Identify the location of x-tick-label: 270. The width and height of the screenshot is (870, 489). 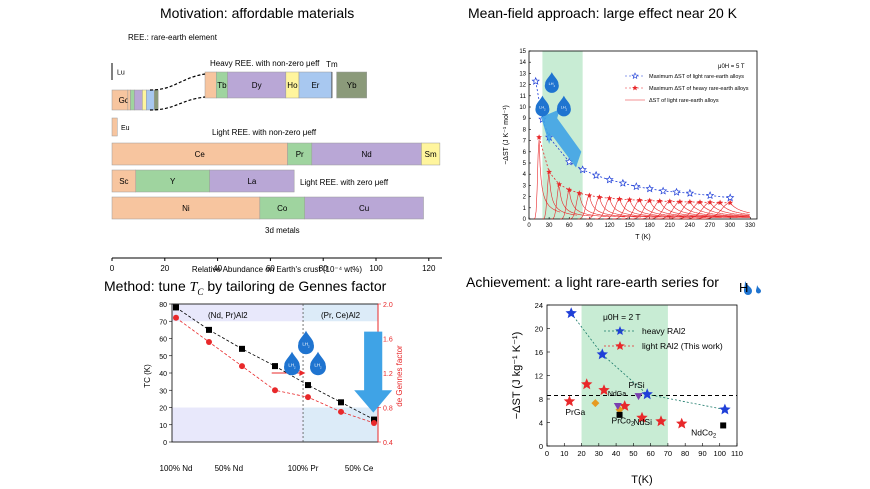
(710, 226).